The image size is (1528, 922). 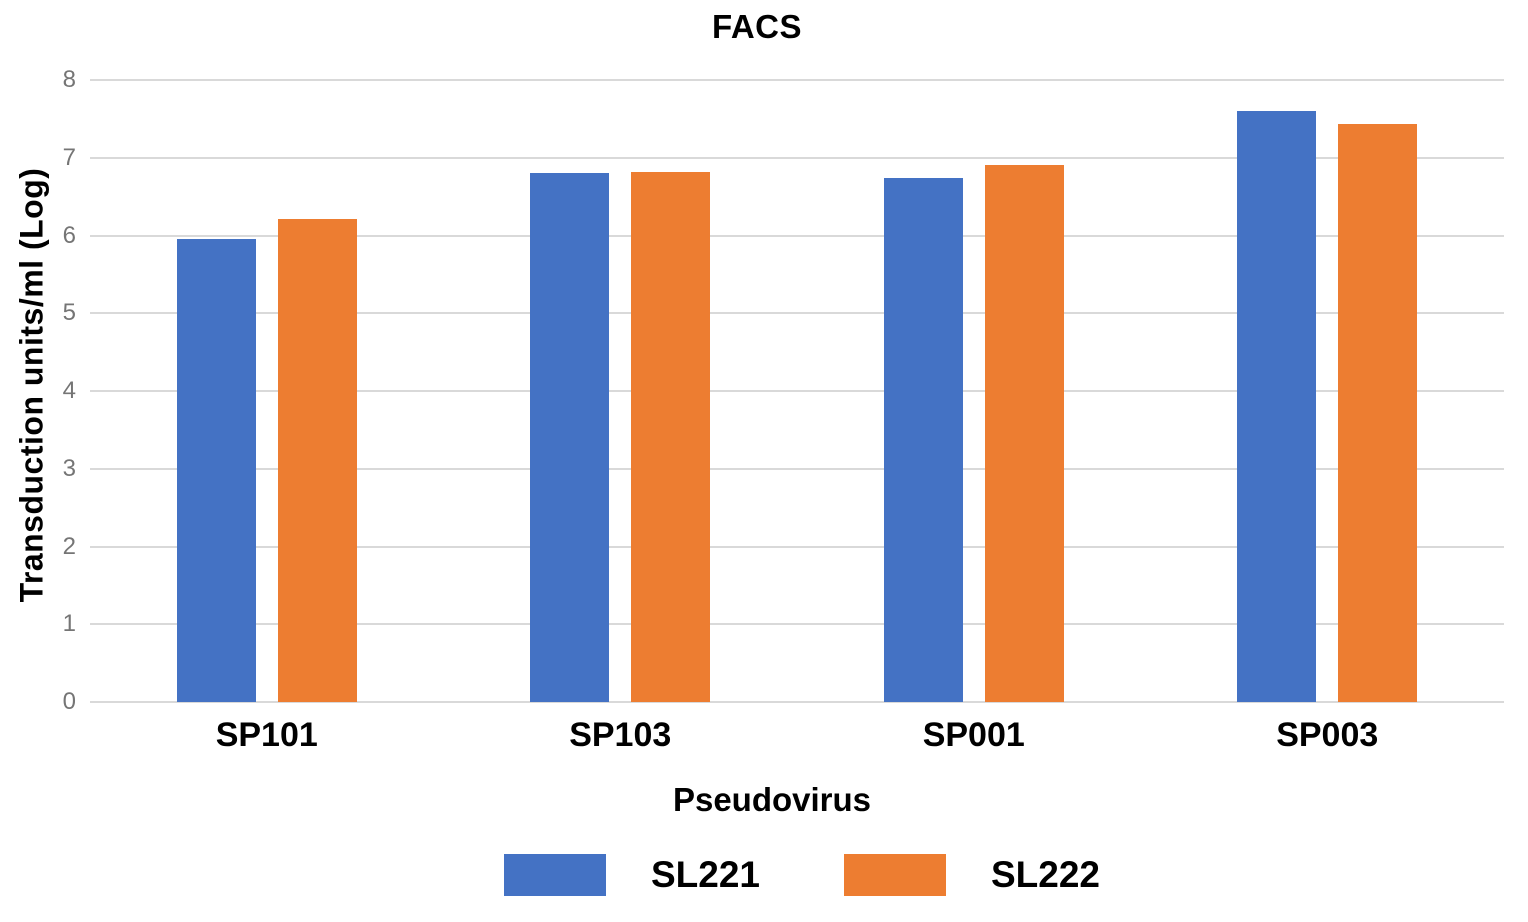 I want to click on y-tick-label-2: 2, so click(x=69, y=546).